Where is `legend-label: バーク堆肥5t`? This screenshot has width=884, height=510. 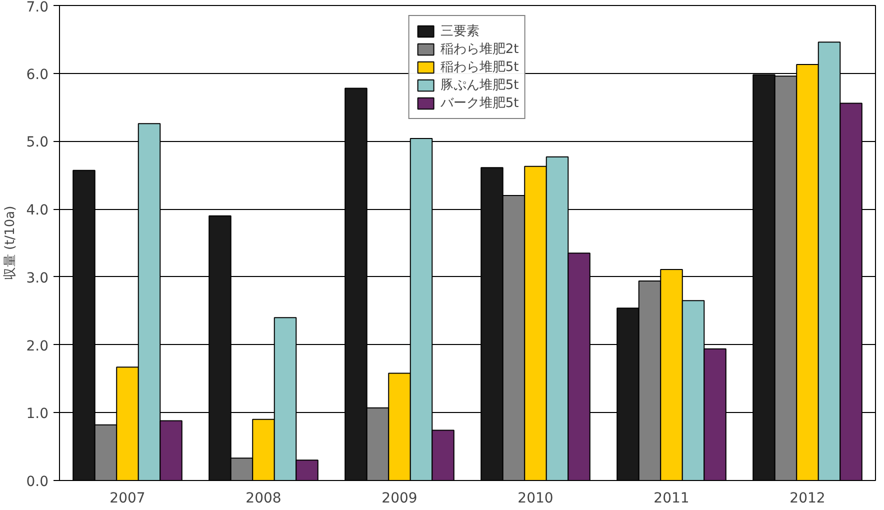
legend-label: バーク堆肥5t is located at coordinates (479, 103).